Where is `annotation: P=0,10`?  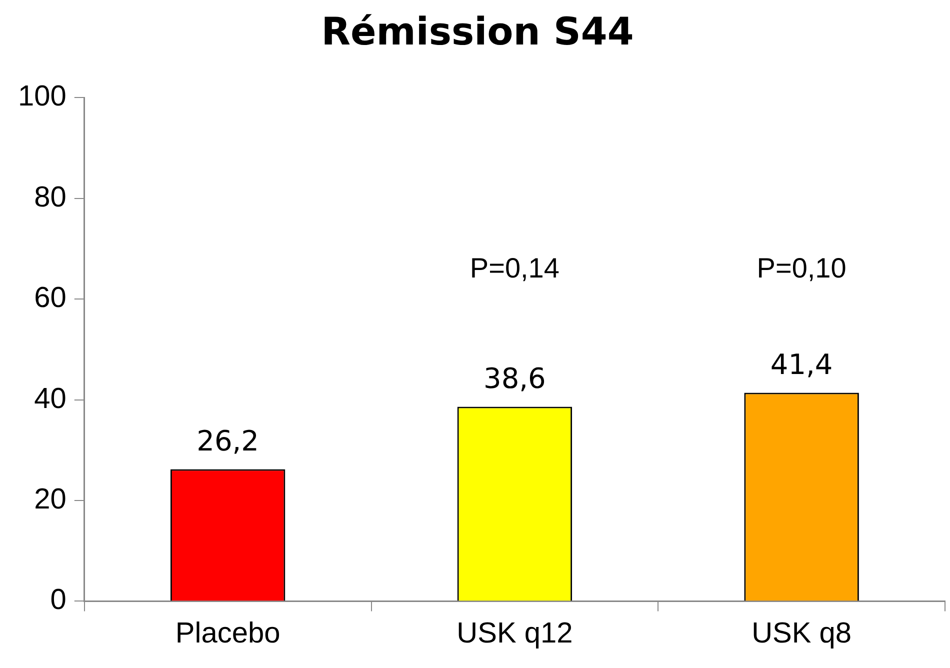 annotation: P=0,10 is located at coordinates (801, 268).